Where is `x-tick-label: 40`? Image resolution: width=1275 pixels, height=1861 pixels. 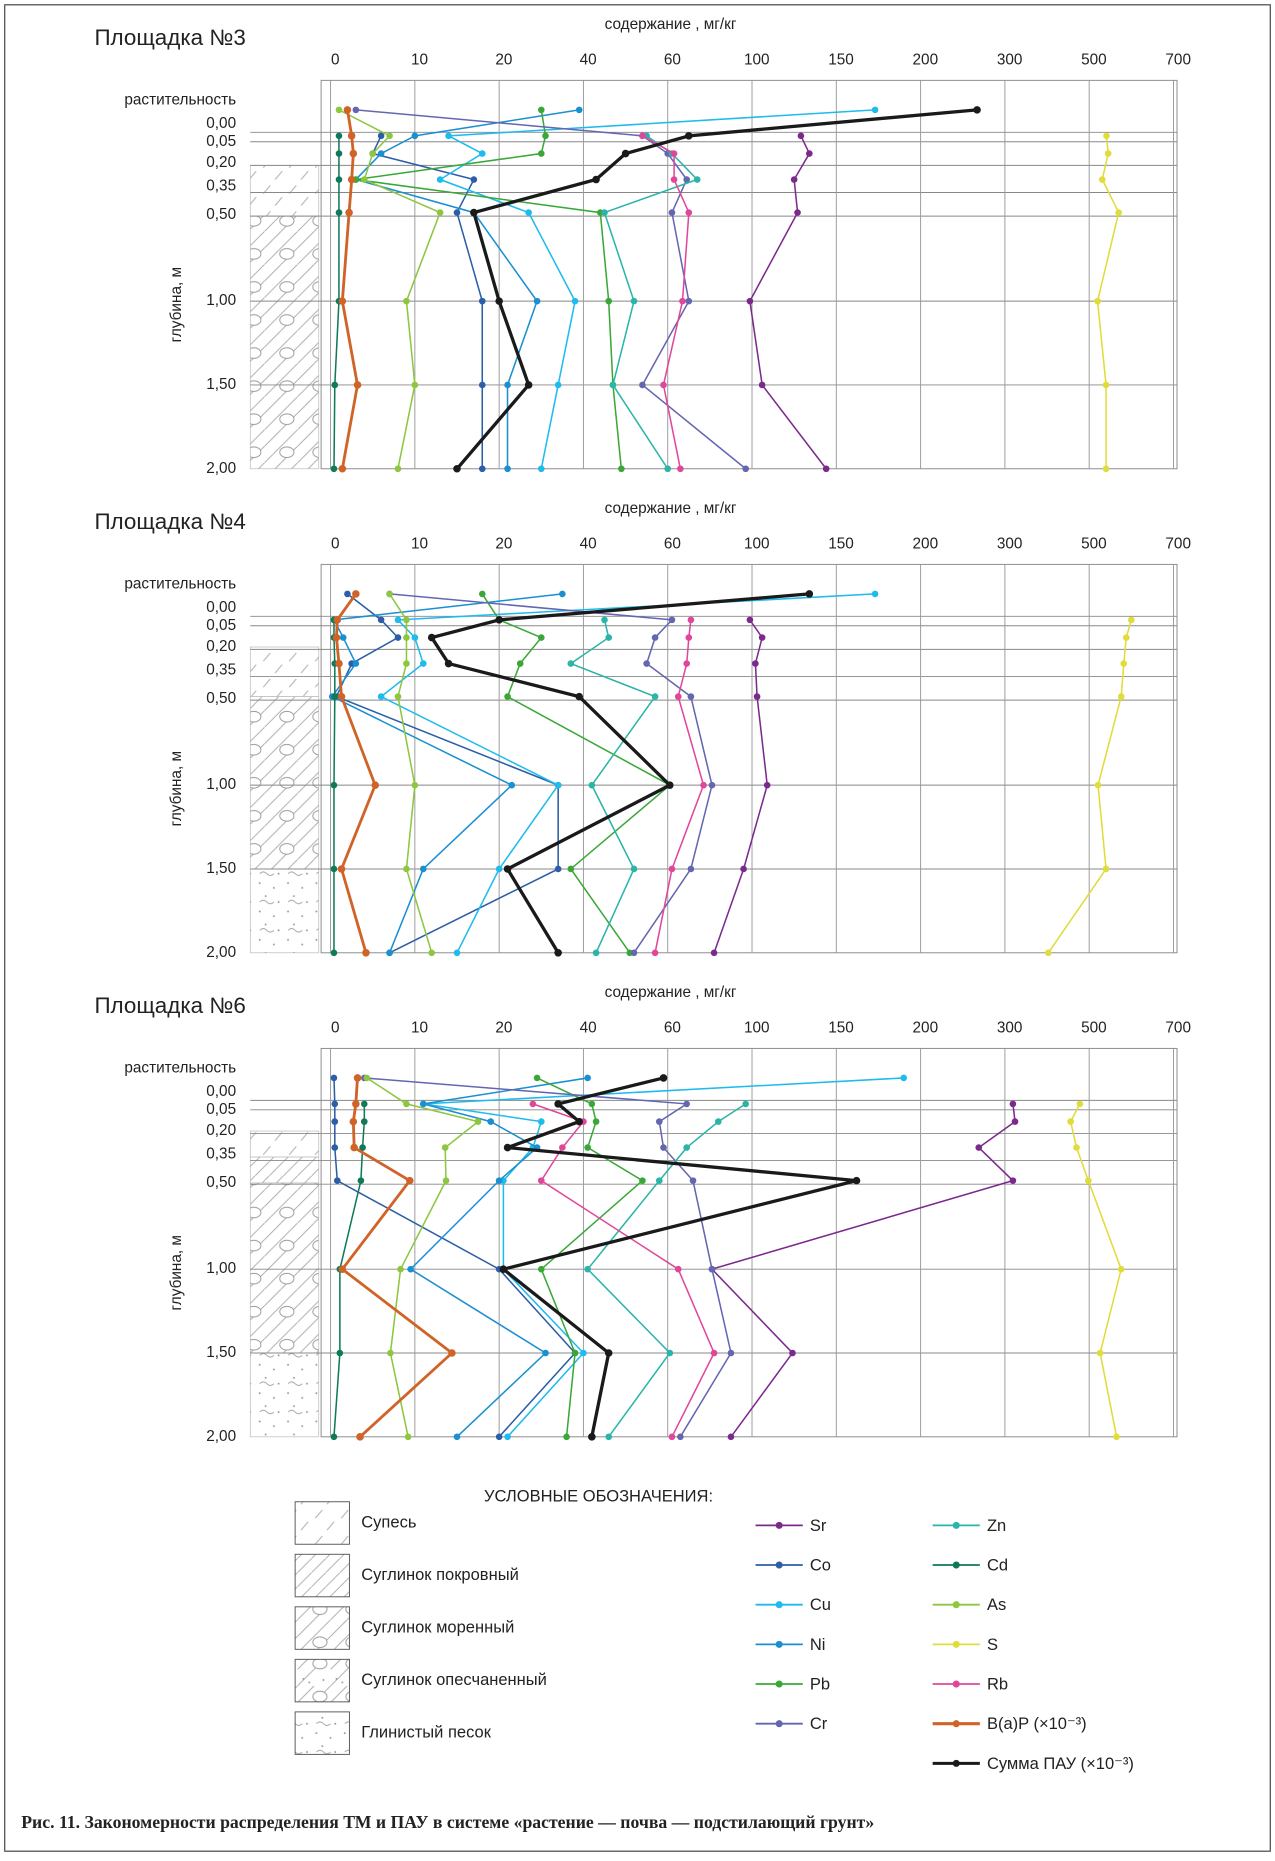
x-tick-label: 40 is located at coordinates (588, 1027).